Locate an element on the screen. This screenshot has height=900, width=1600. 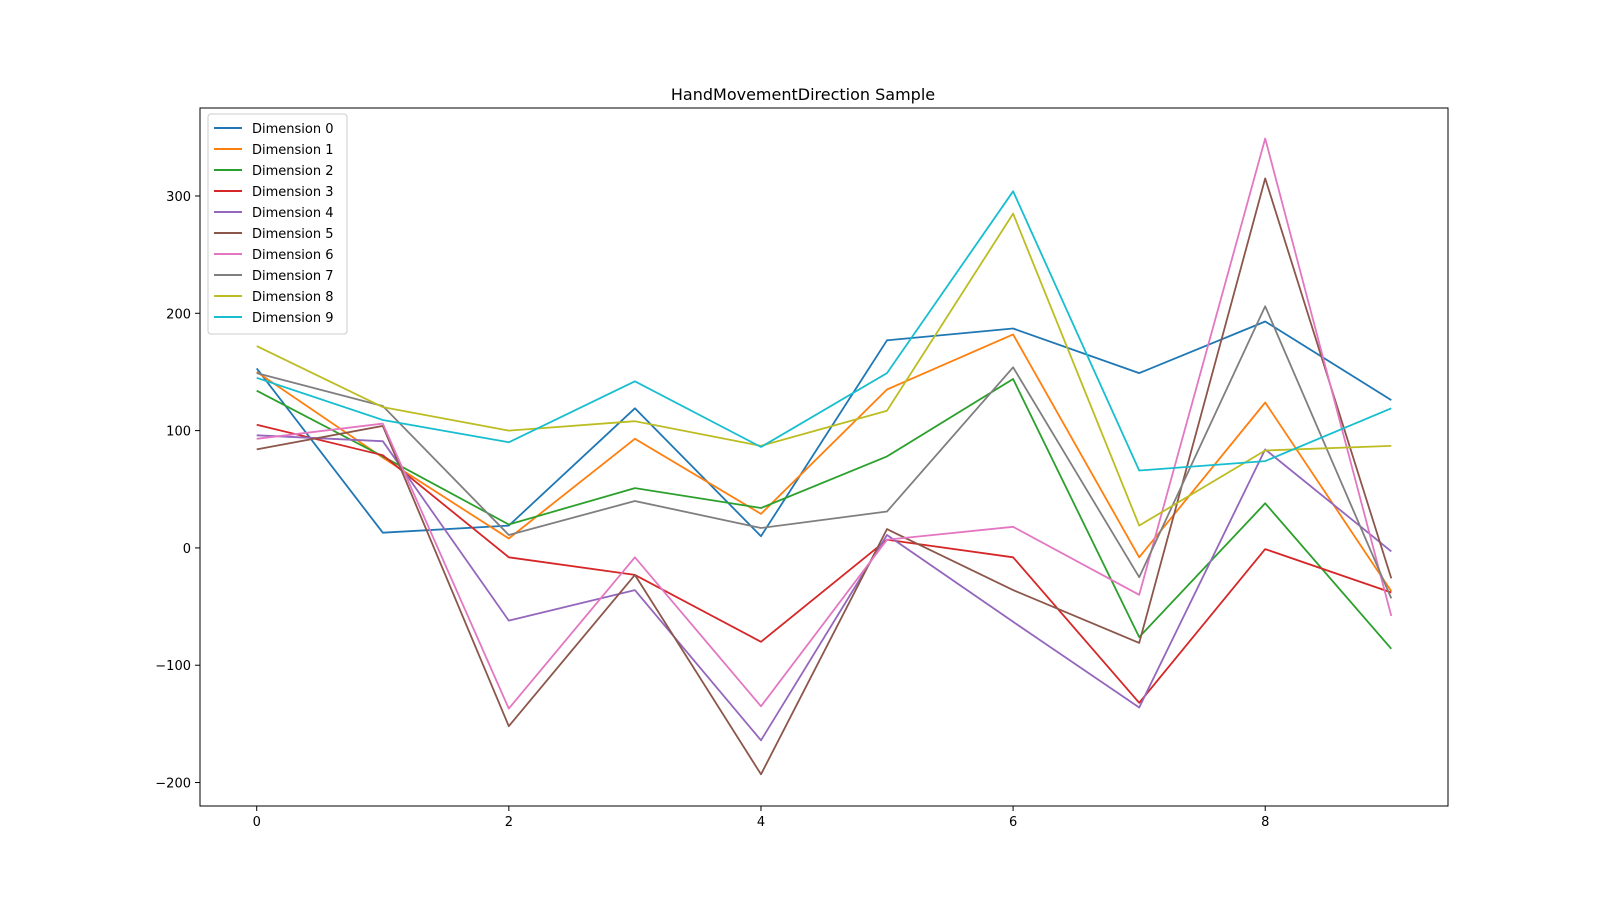
legend-label: Dimension 2 is located at coordinates (293, 171).